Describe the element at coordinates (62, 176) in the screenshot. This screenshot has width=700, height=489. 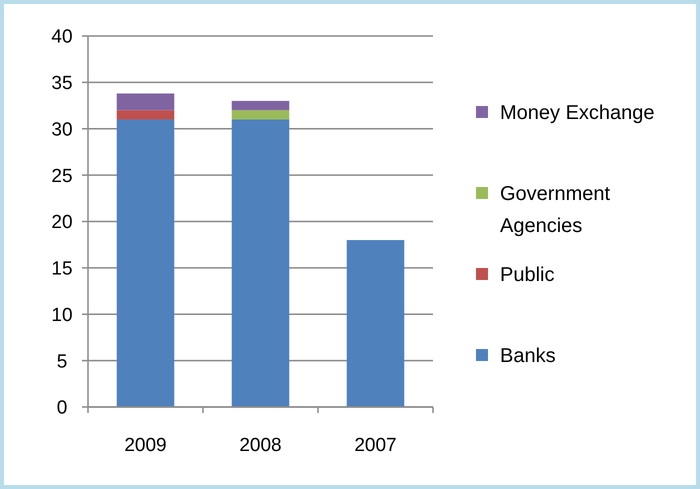
I see `y-tick-label: 25` at that location.